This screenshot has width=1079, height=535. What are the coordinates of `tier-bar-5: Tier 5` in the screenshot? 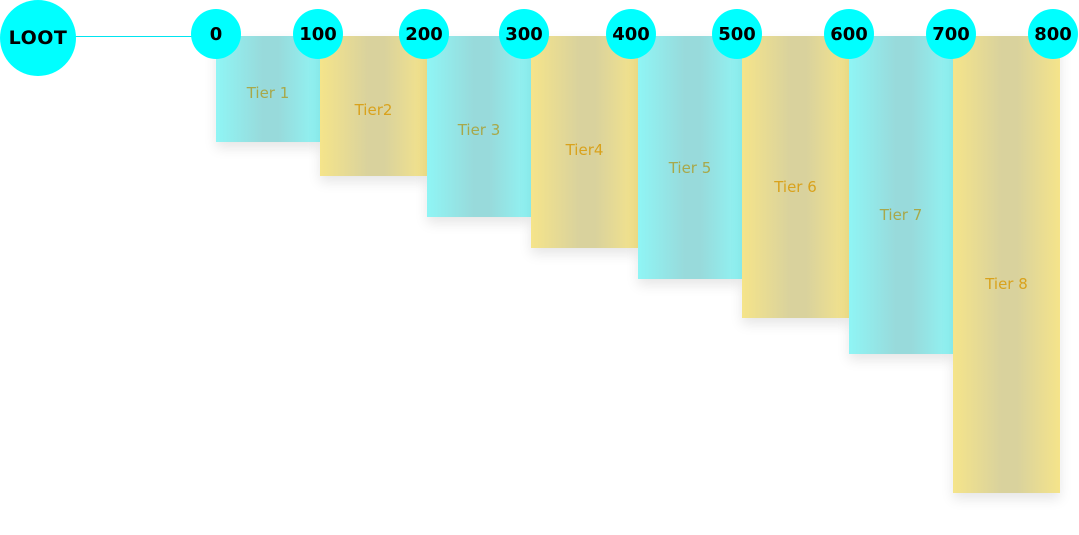 It's located at (690, 157).